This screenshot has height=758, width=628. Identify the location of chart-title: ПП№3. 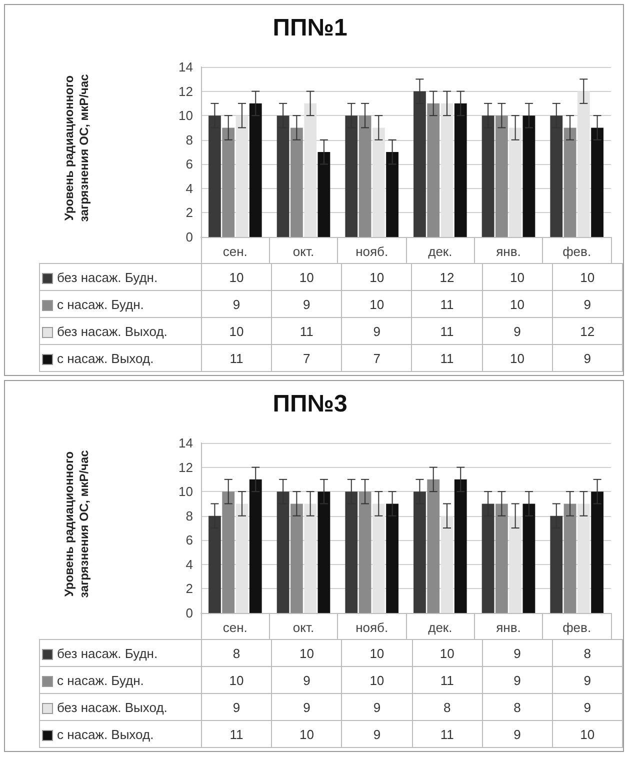
(310, 404).